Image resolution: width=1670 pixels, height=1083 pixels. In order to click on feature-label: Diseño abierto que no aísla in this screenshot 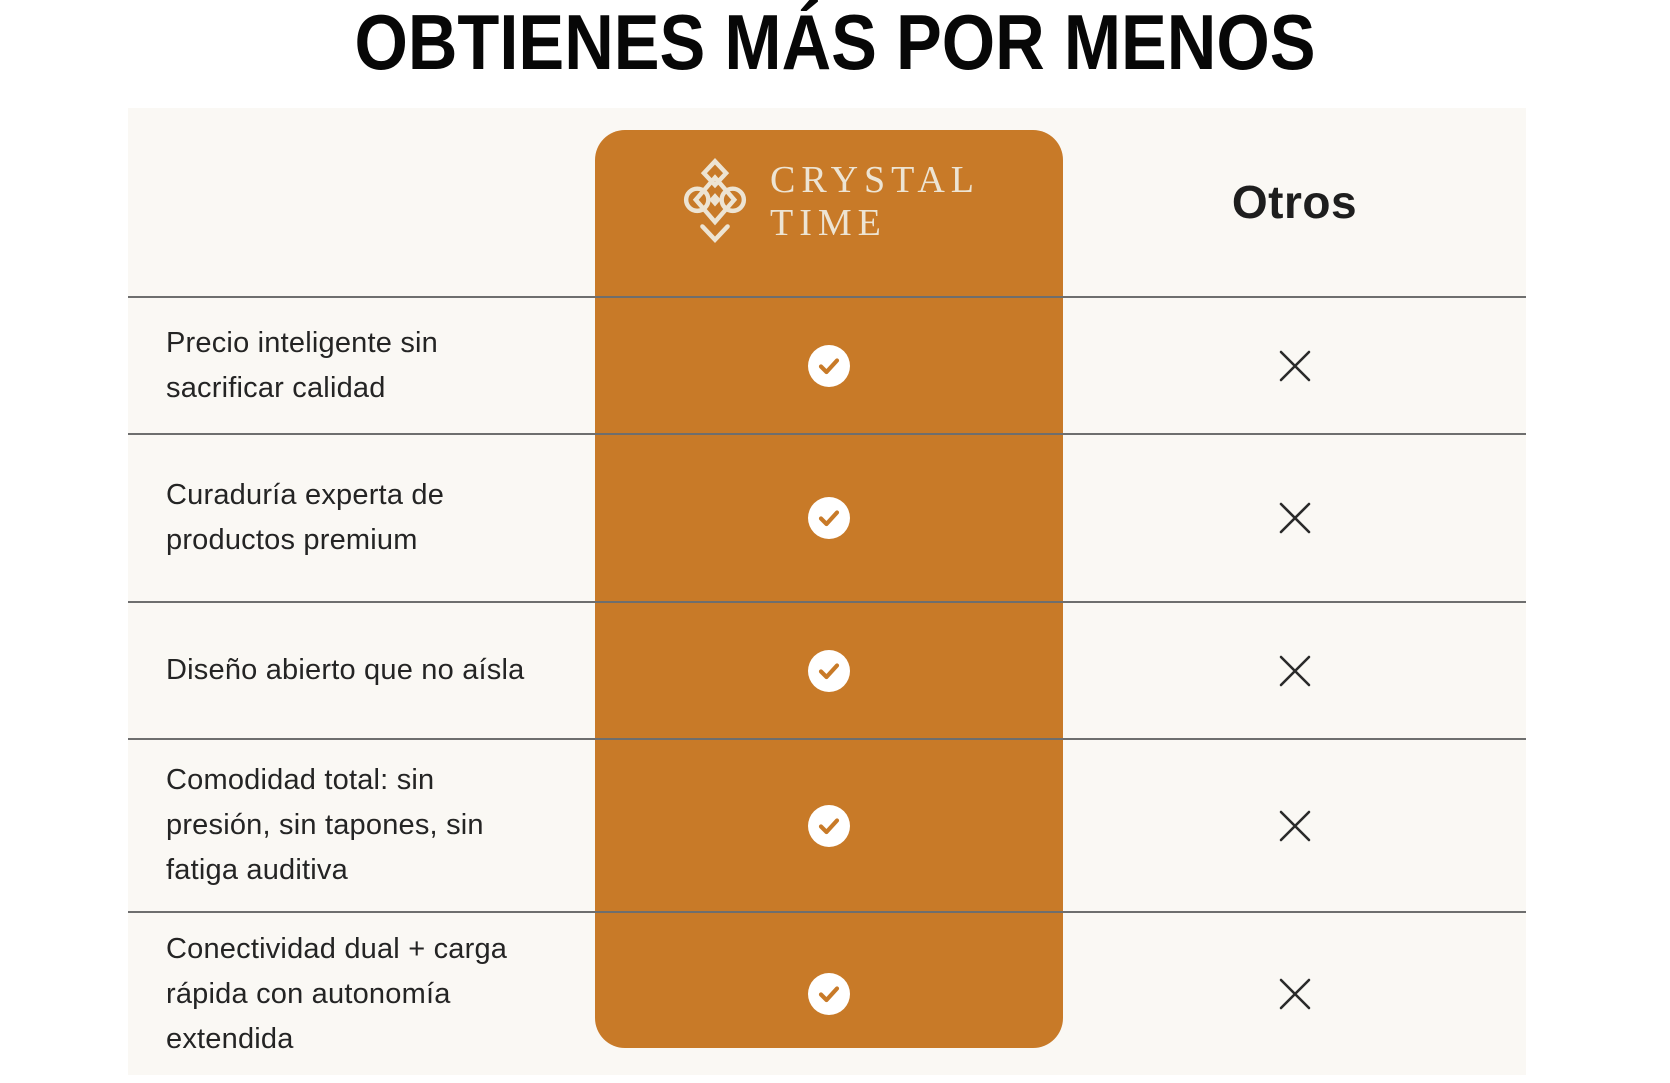, I will do `click(345, 670)`.